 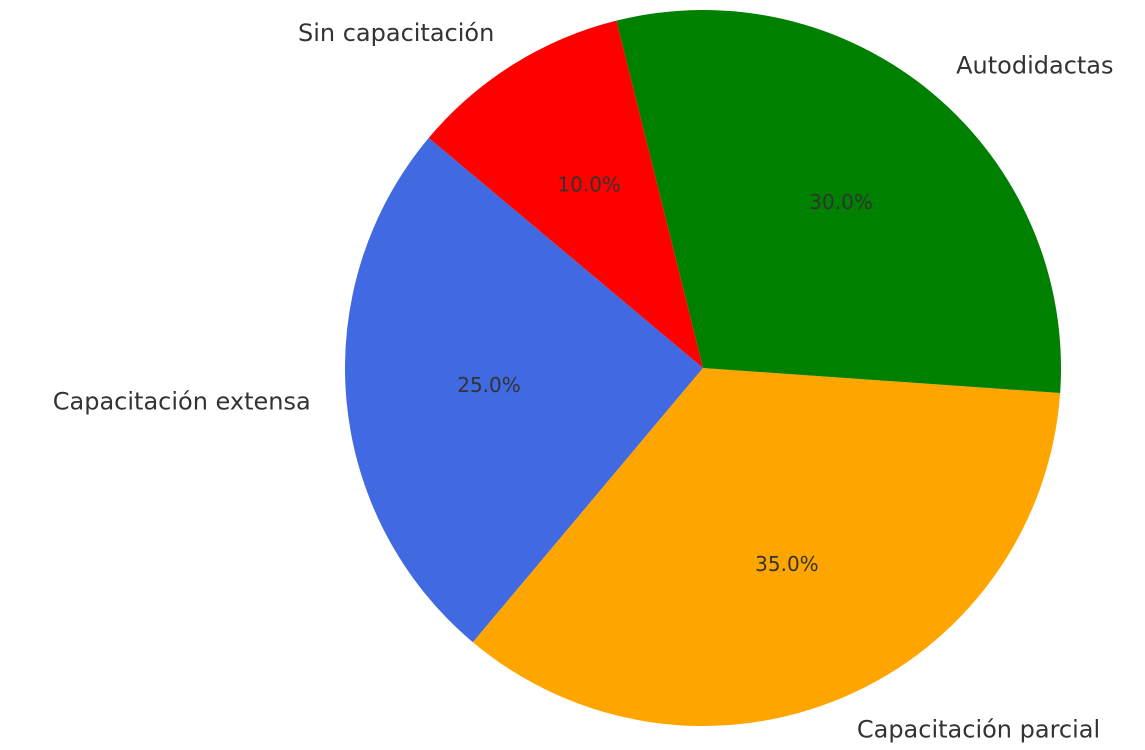 I want to click on slice-label: Sin capacitación, so click(x=396, y=33).